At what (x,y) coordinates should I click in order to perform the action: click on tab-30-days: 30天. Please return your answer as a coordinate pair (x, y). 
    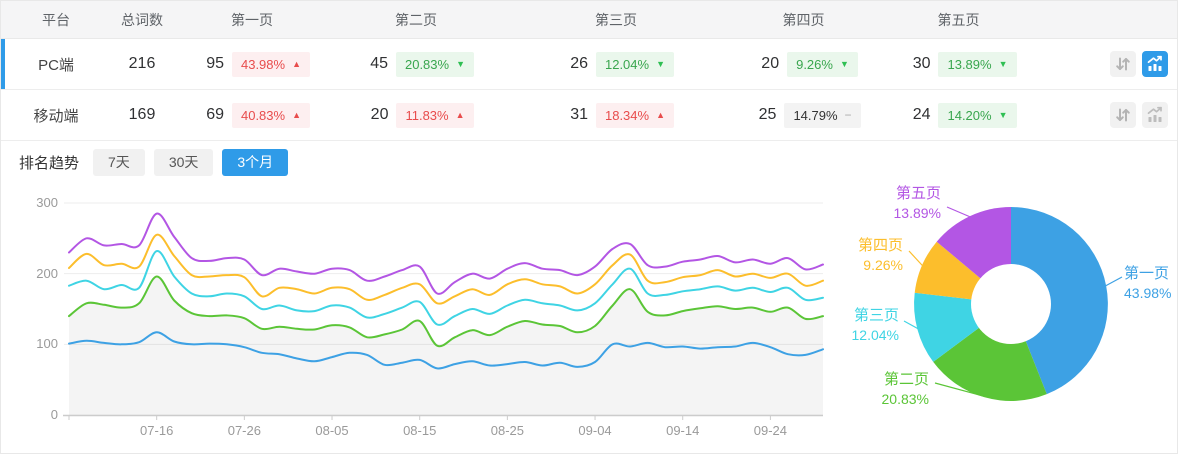
    Looking at the image, I should click on (183, 162).